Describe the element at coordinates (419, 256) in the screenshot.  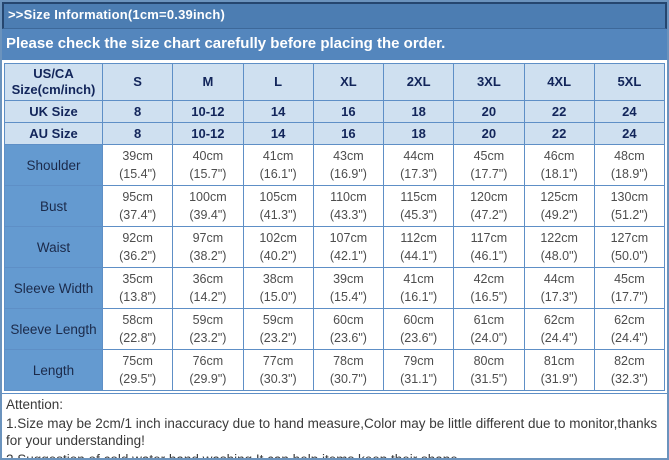
I see `value-inch: (44.1")` at that location.